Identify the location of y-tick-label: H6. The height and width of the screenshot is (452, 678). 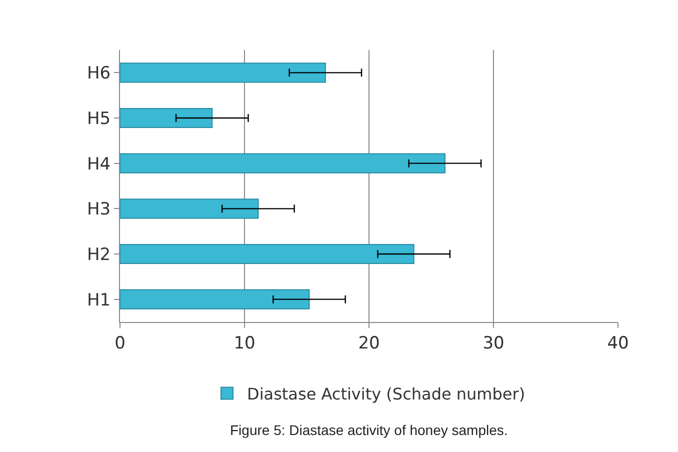
(98, 74).